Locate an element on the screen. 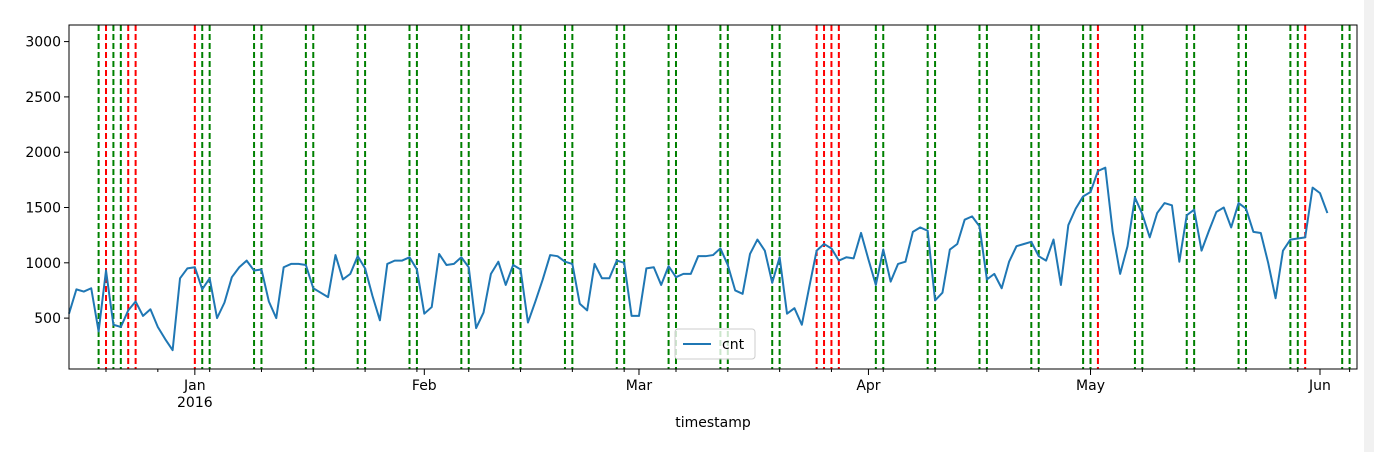  legend-box is located at coordinates (715, 344).